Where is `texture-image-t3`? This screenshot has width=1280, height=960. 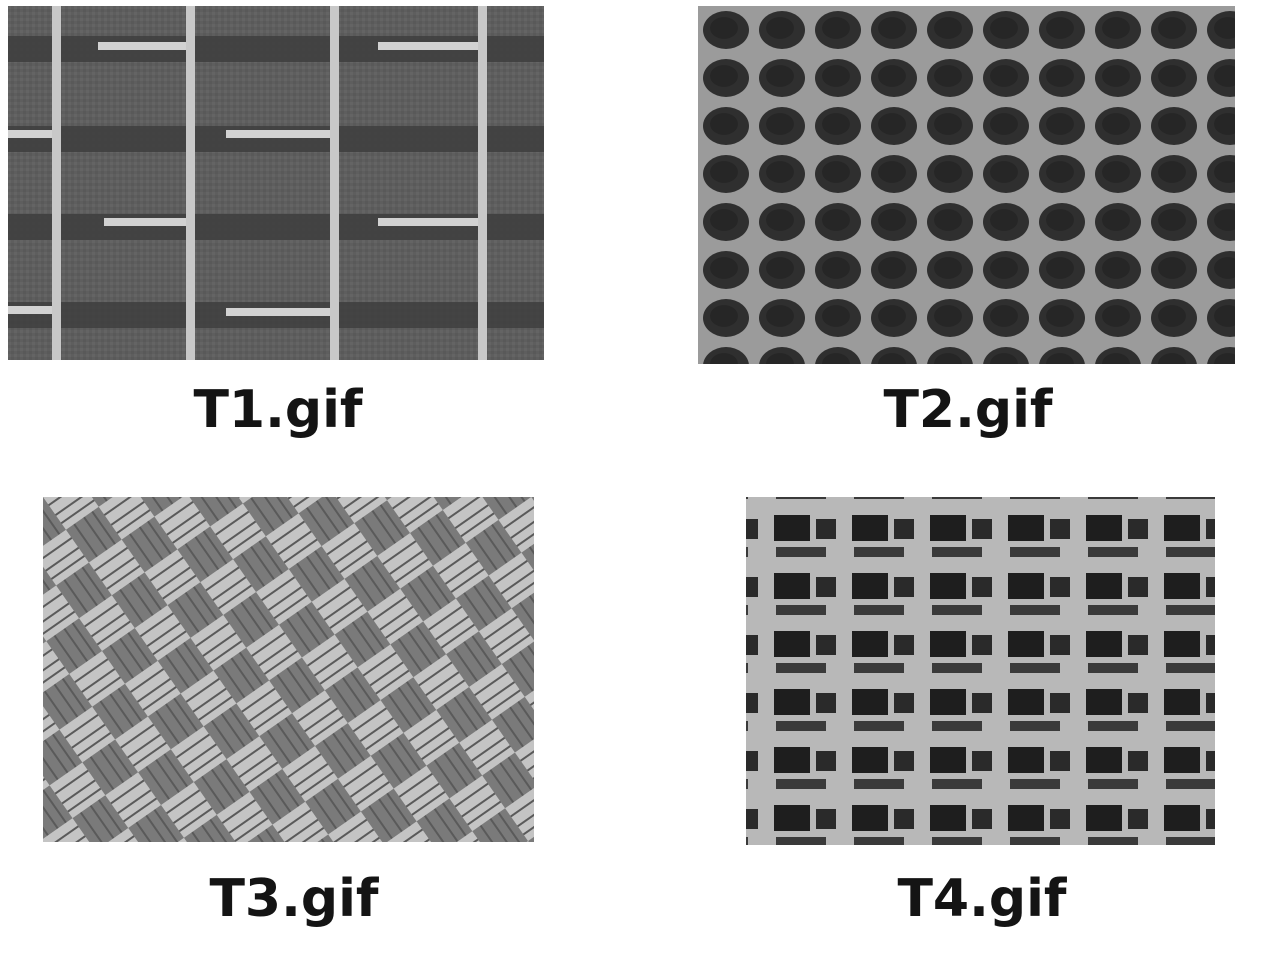 texture-image-t3 is located at coordinates (288, 669).